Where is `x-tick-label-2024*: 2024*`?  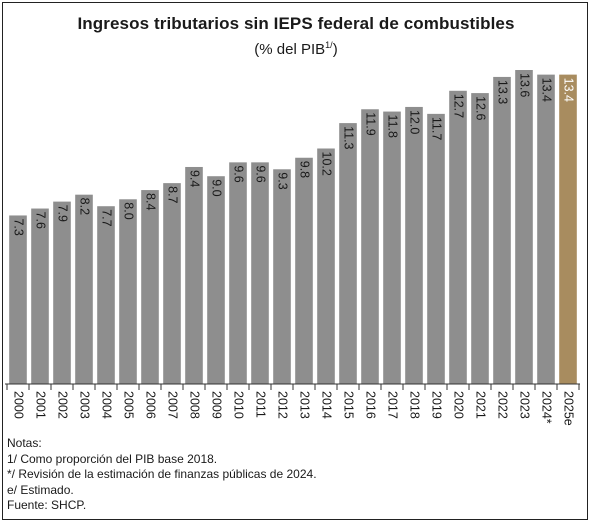
x-tick-label-2024*: 2024* is located at coordinates (547, 407).